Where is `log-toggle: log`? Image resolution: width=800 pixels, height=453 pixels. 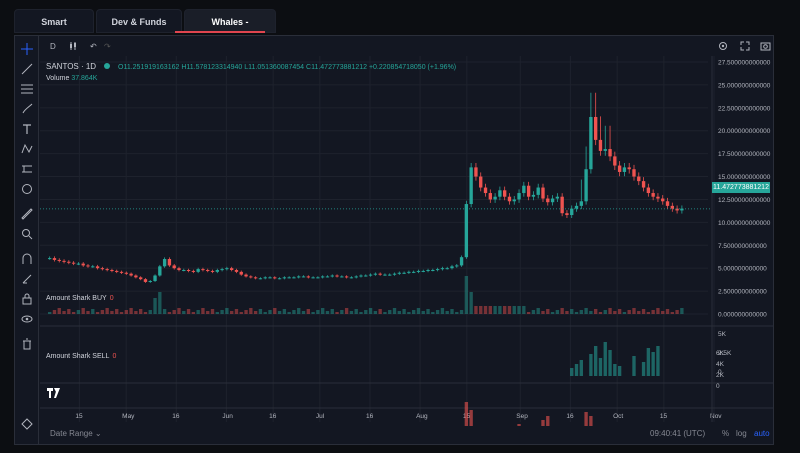
log-toggle: log is located at coordinates (741, 433).